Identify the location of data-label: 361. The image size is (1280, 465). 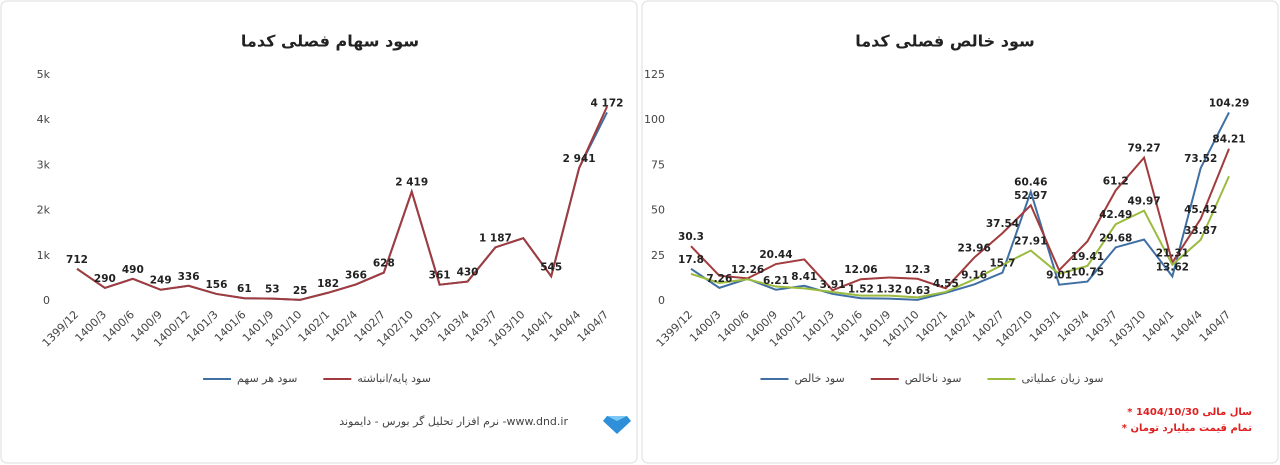
(440, 276).